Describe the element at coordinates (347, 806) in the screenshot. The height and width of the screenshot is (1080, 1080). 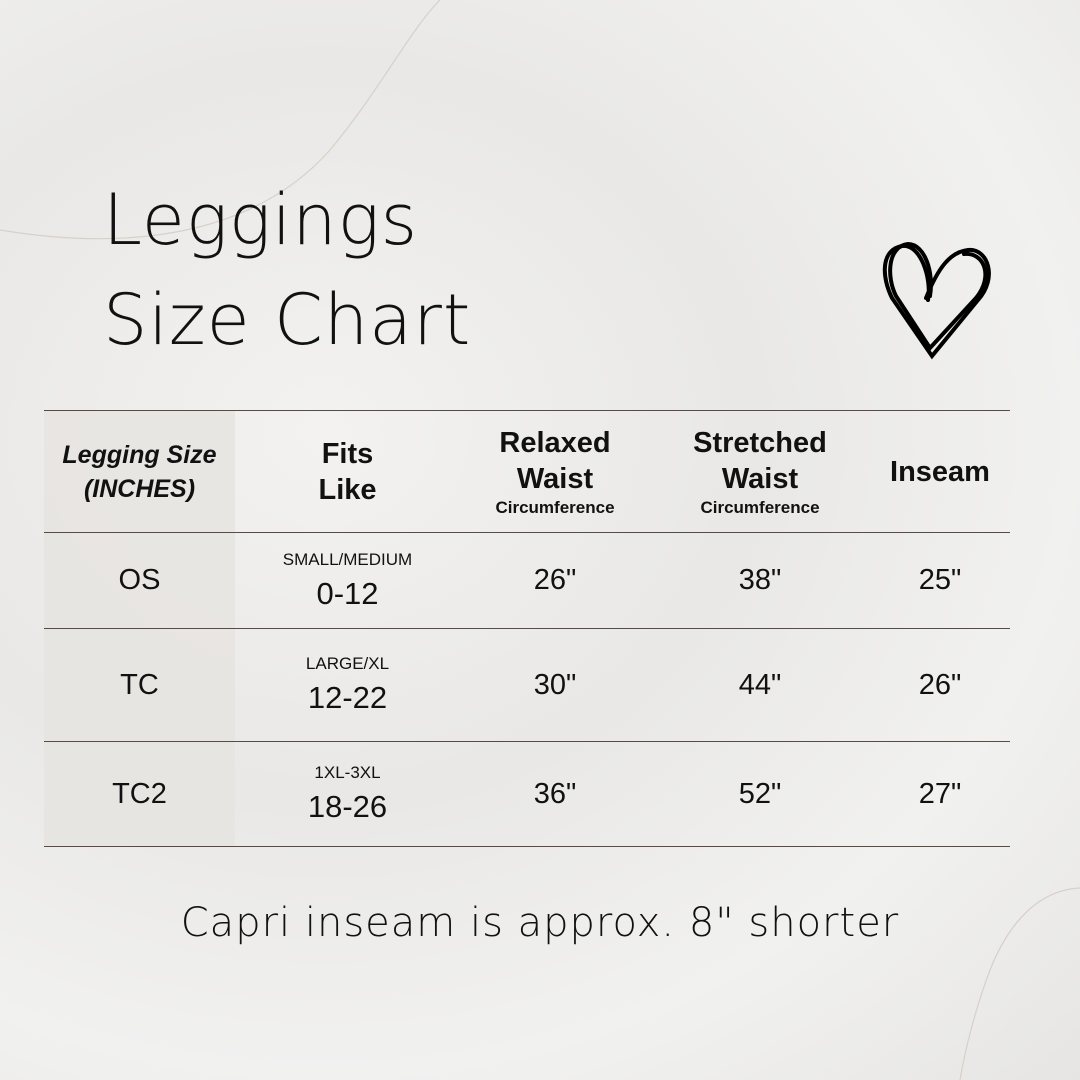
I see `fits-range: 18-26` at that location.